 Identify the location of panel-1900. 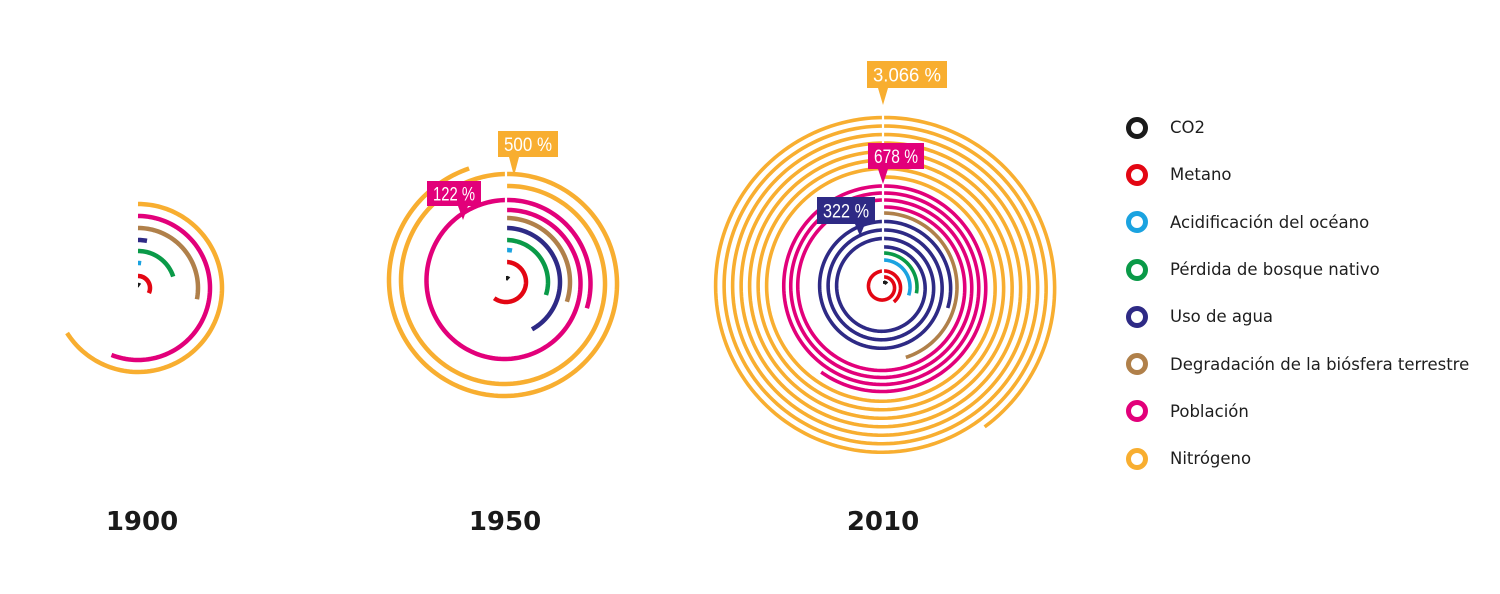
(145, 288).